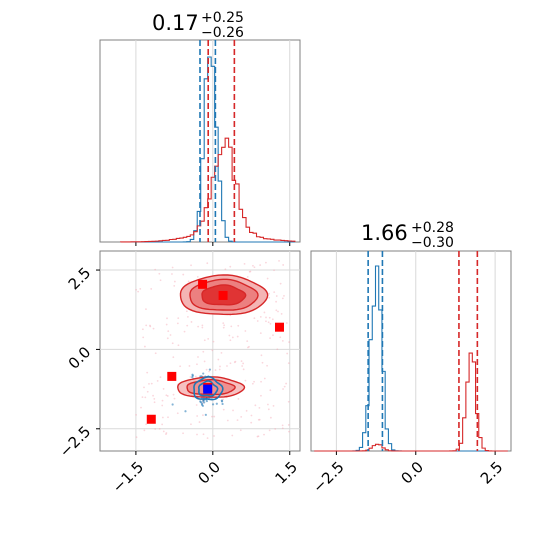 This screenshot has height=550, width=550. I want to click on histogram-param2-tick-label: 0.0, so click(412, 473).